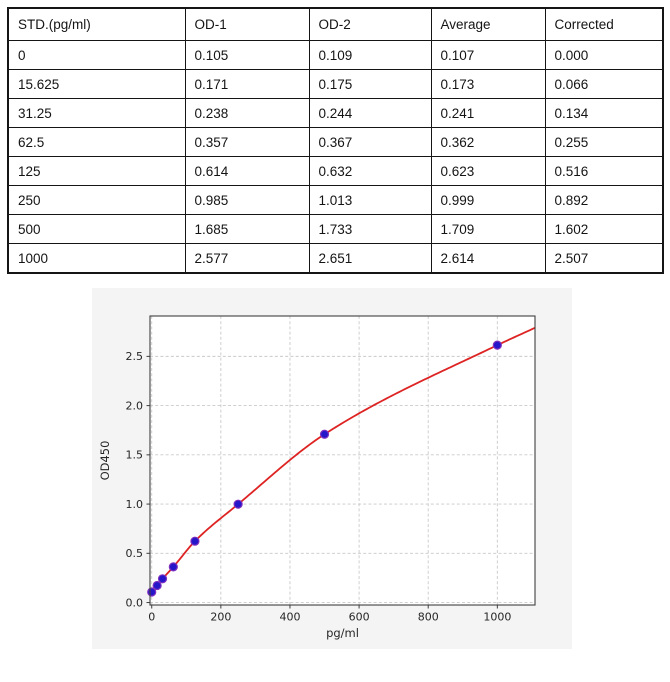 The image size is (670, 682). Describe the element at coordinates (488, 84) in the screenshot. I see `table-cell-average: 0.173` at that location.